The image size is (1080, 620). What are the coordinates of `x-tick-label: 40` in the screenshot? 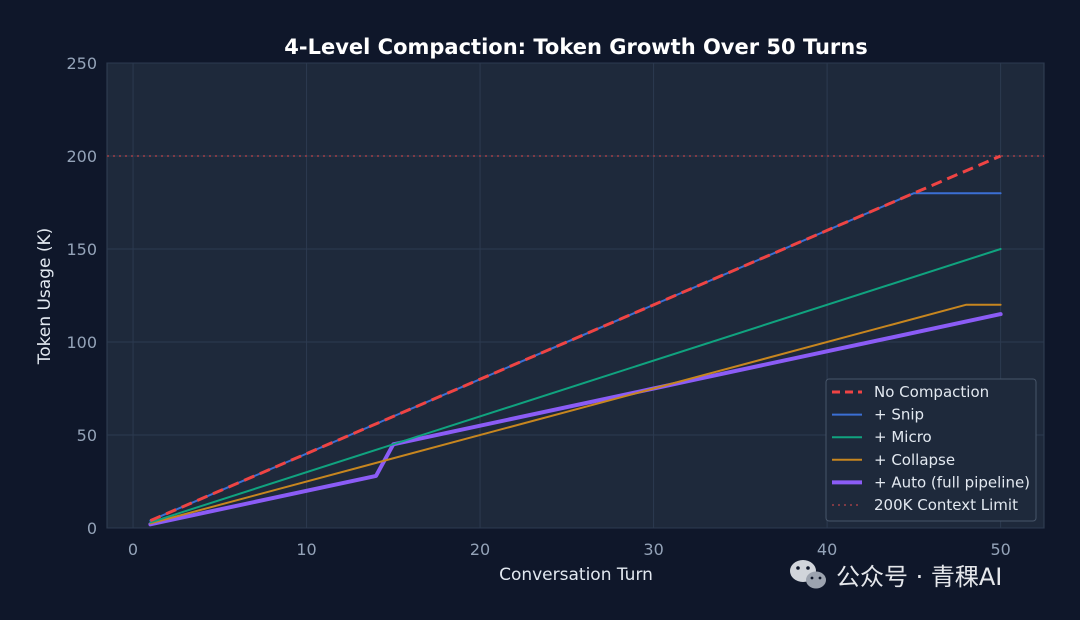 It's located at (827, 549).